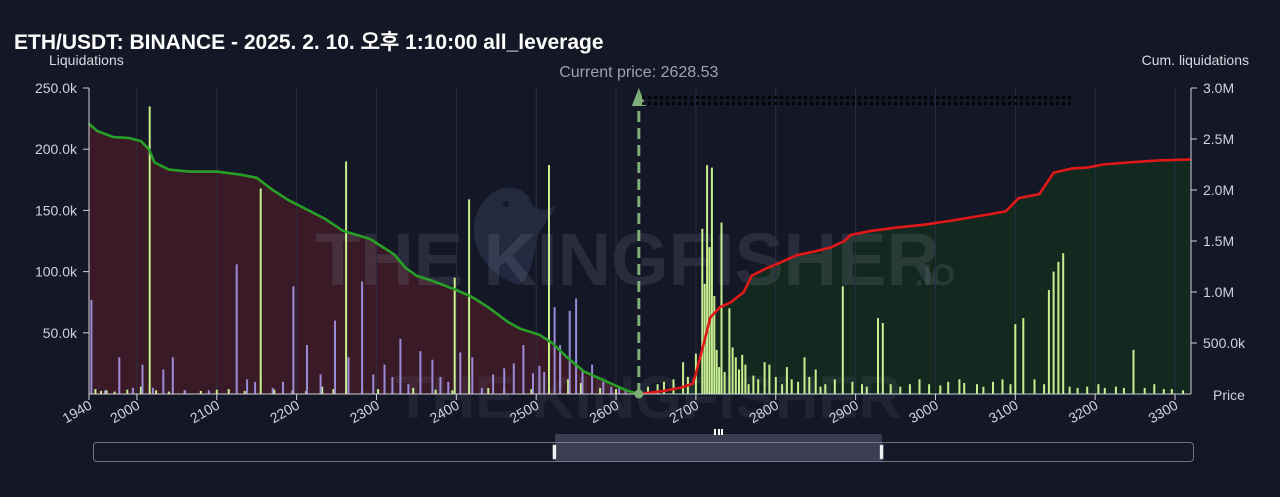  I want to click on right-tick-label: 3.0M, so click(1218, 88).